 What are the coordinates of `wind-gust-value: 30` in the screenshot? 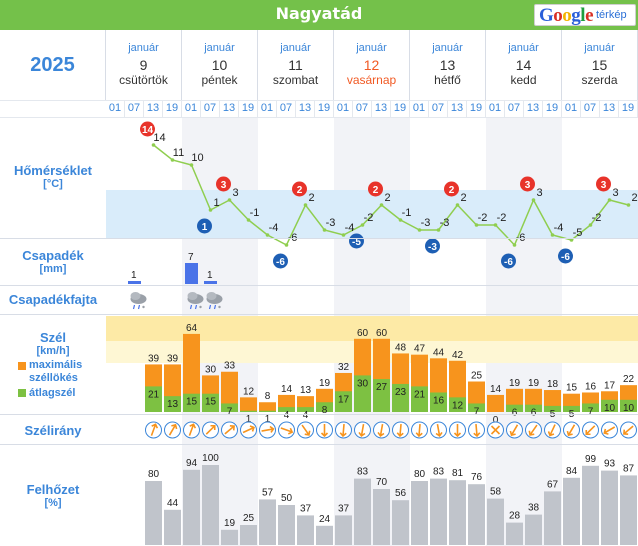 It's located at (211, 369).